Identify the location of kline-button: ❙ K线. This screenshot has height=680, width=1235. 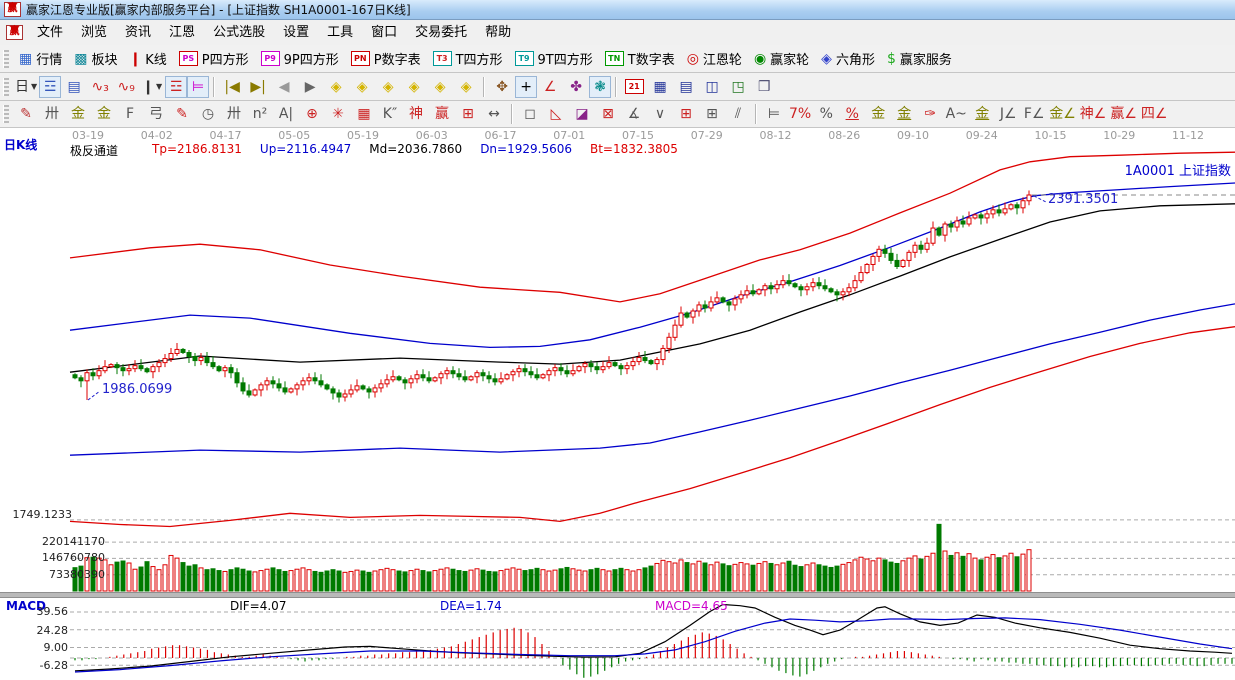
(148, 59).